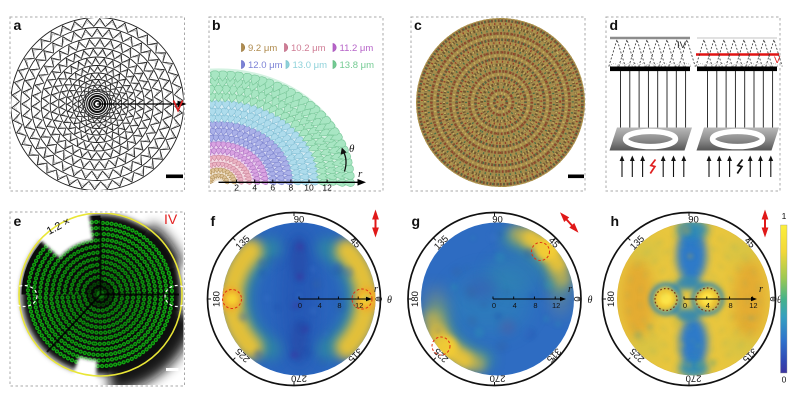 This screenshot has width=800, height=410. Describe the element at coordinates (418, 25) in the screenshot. I see `svg-text: c` at that location.